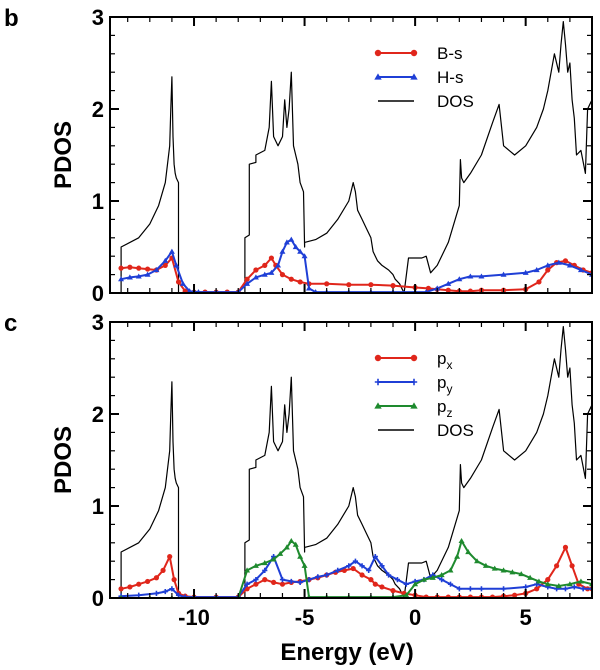 This screenshot has width=600, height=670. I want to click on legend-label: B-s, so click(450, 53).